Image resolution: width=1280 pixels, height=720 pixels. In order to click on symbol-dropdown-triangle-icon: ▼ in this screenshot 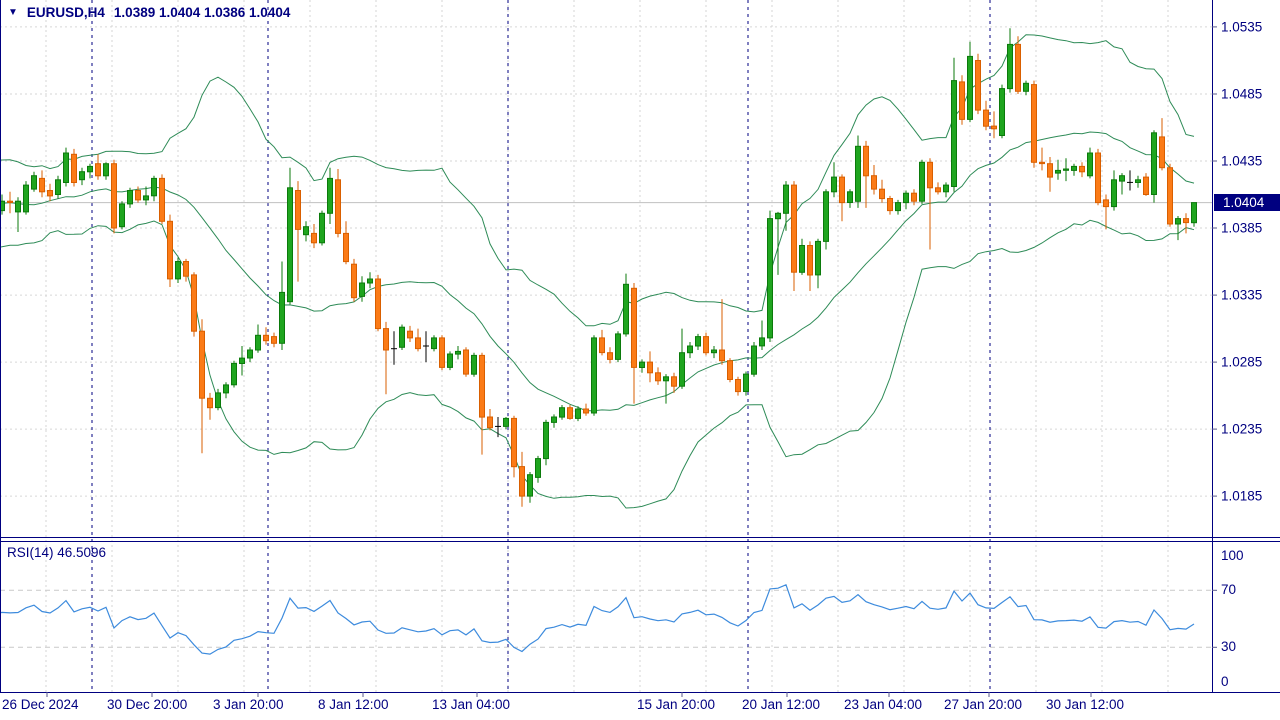, I will do `click(13, 12)`.